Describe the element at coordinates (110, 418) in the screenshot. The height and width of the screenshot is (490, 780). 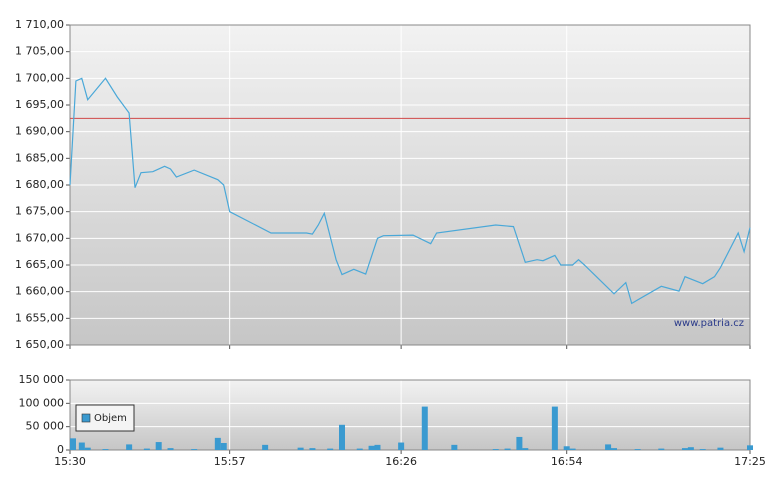
I see `legend-label: Objem` at that location.